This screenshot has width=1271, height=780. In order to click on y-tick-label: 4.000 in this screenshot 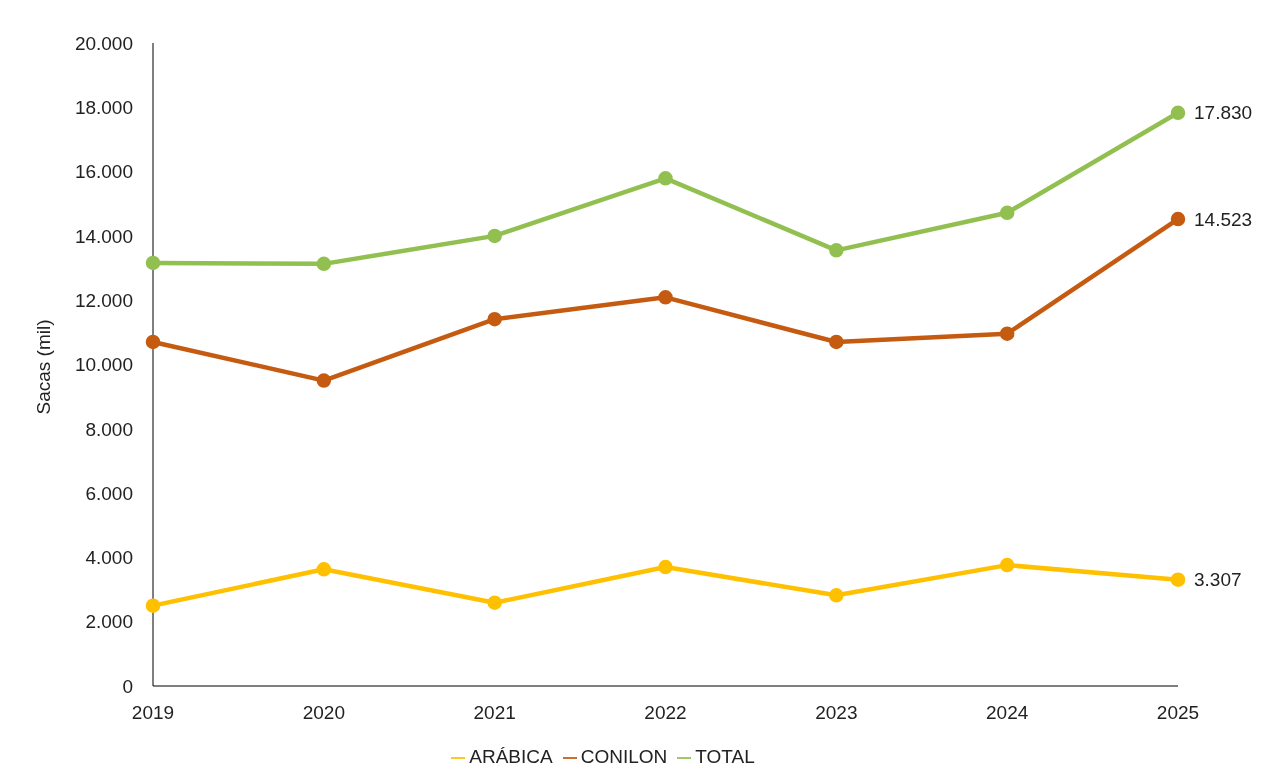, I will do `click(109, 558)`.